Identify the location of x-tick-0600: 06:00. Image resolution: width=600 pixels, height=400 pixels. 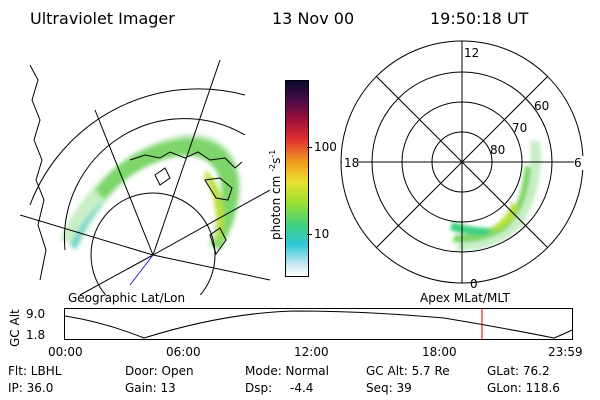
(183, 352).